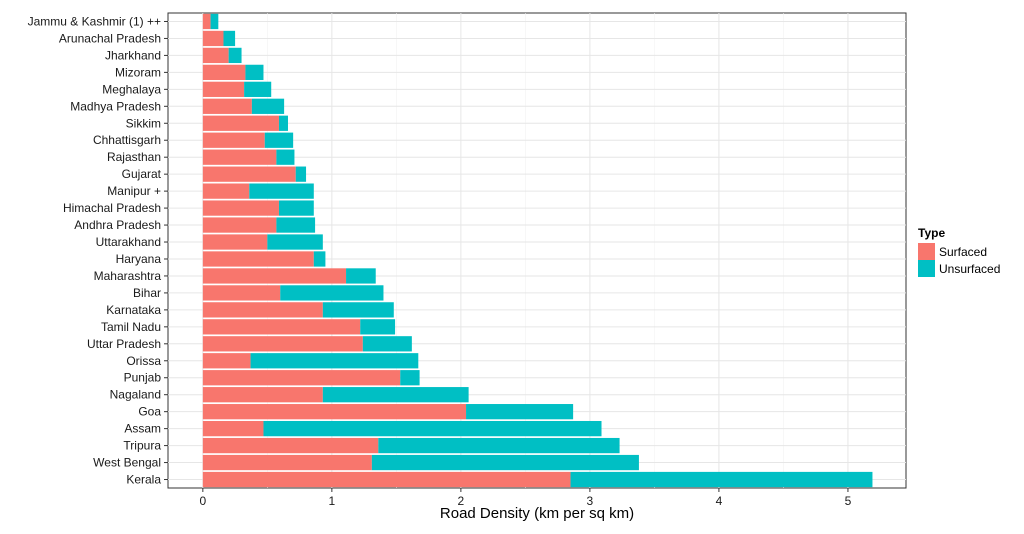 This screenshot has height=534, width=1024. What do you see at coordinates (94, 21) in the screenshot?
I see `y-tick-label: Jammu & Kashmir (1) ++` at bounding box center [94, 21].